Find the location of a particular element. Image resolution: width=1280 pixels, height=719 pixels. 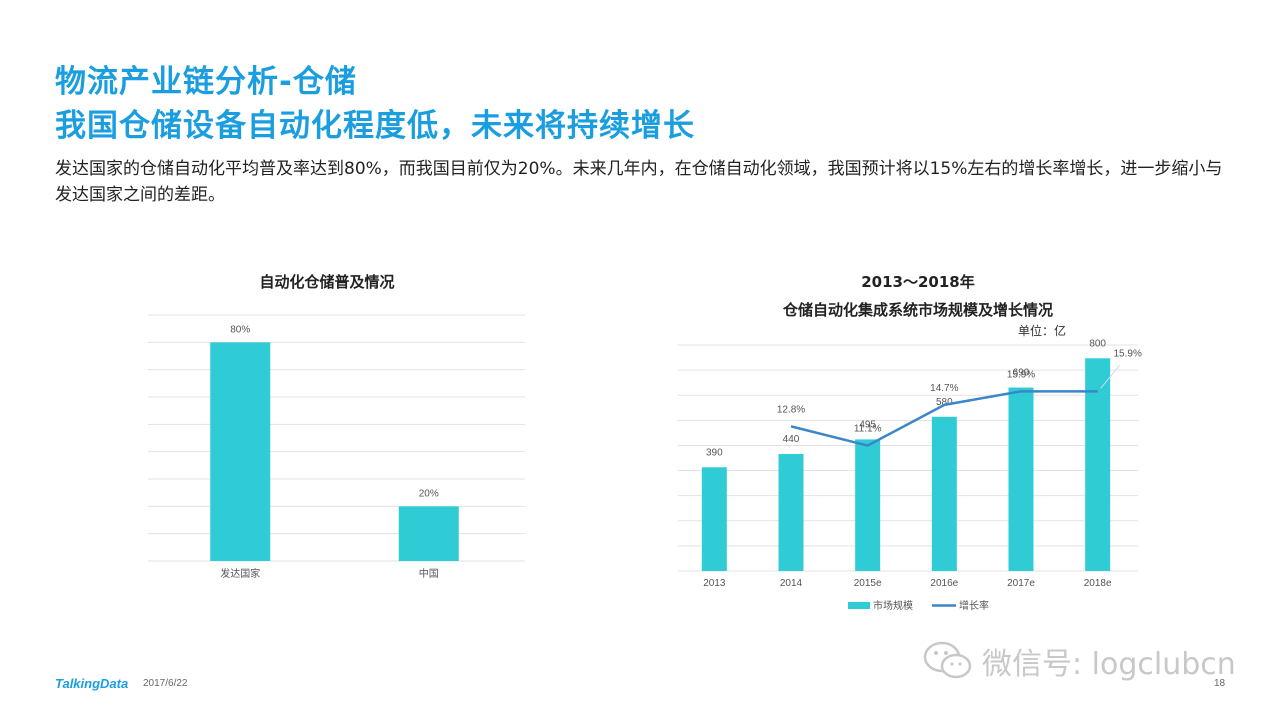

bar-value-label: 440 is located at coordinates (791, 439).